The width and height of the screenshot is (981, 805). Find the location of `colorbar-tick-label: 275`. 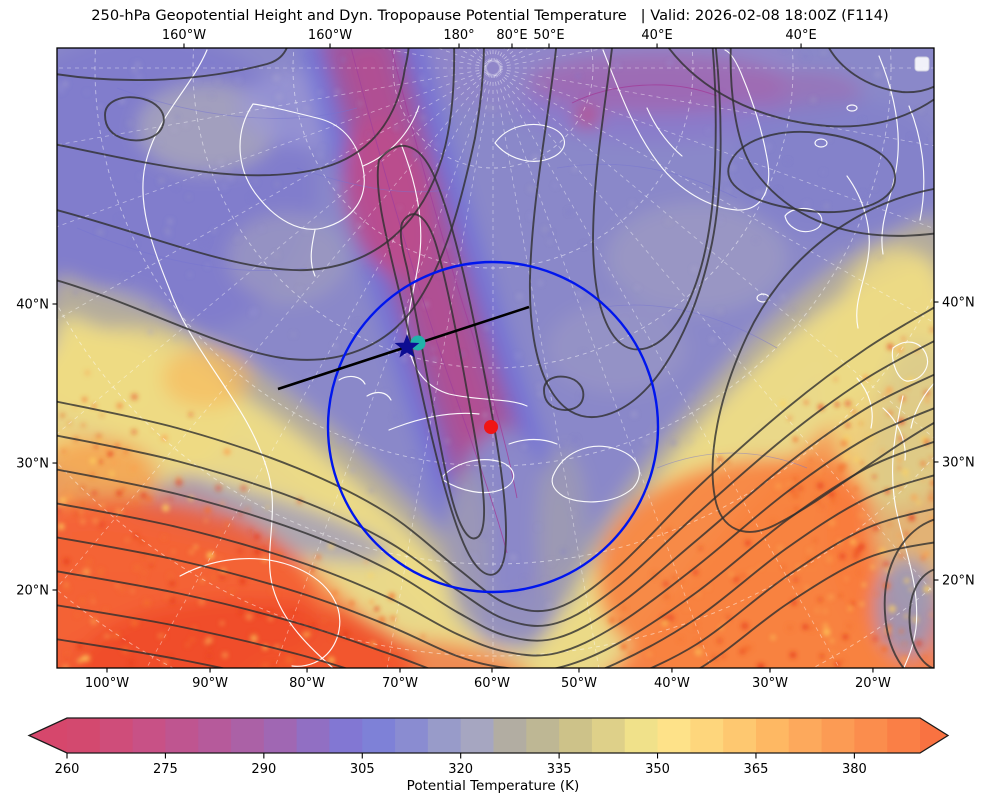

colorbar-tick-label: 275 is located at coordinates (165, 769).